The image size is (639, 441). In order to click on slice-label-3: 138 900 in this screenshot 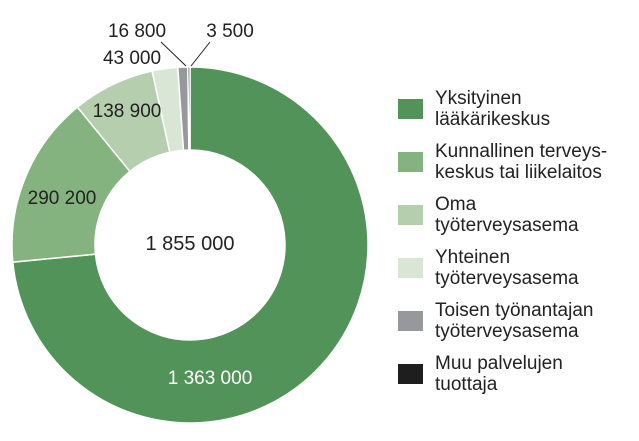, I will do `click(127, 111)`.